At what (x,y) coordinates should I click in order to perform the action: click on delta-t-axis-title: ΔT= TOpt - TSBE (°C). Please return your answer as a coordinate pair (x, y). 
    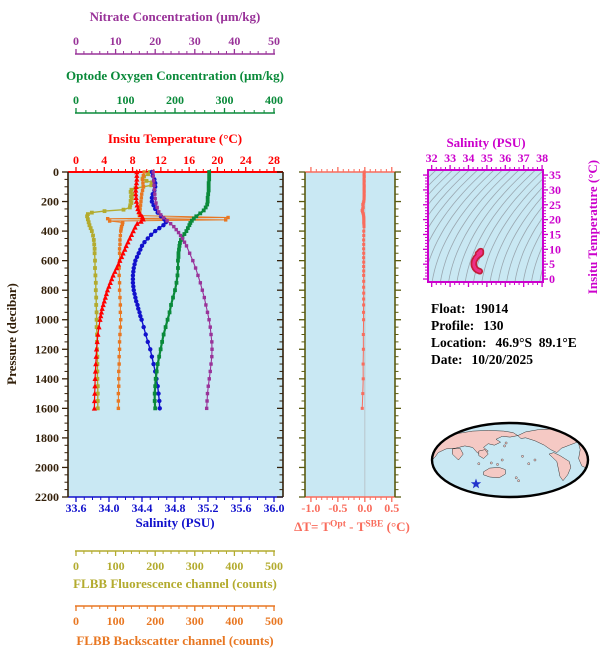
    Looking at the image, I should click on (352, 526).